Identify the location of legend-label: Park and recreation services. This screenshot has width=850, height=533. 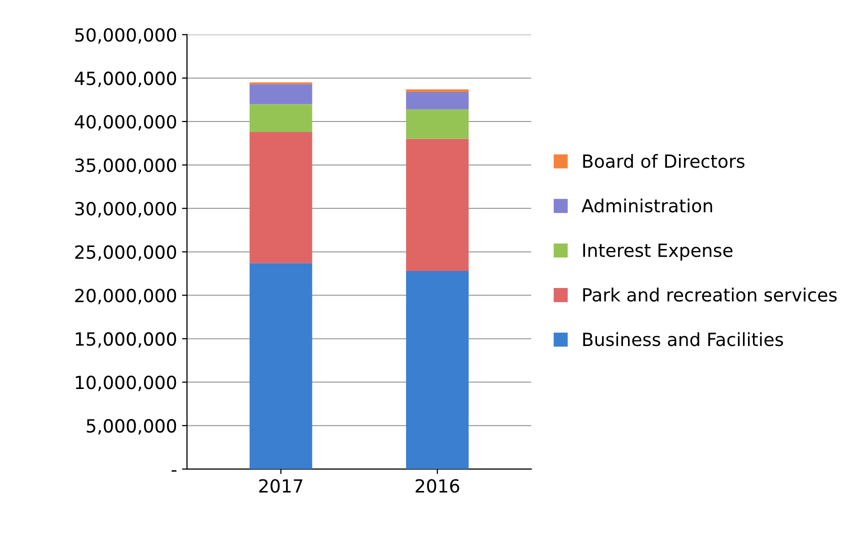
(710, 295).